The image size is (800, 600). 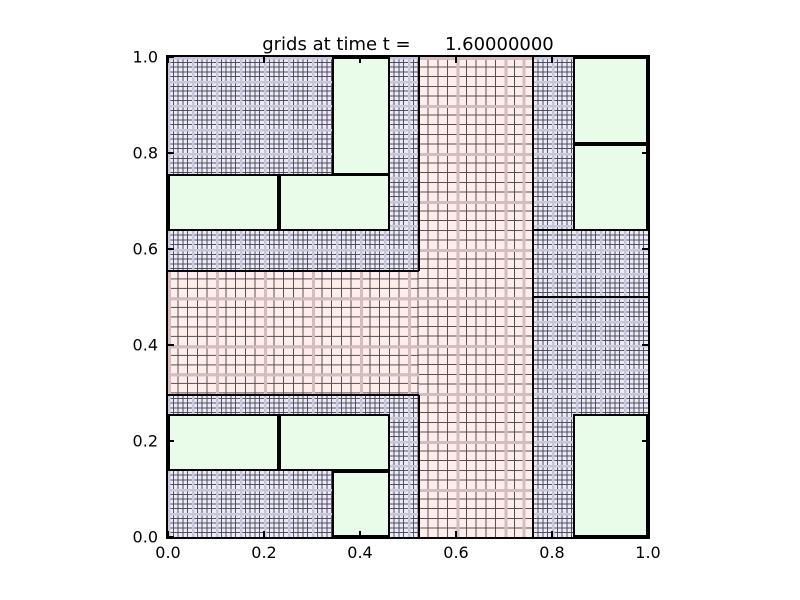 I want to click on x-tick-label: 0.0, so click(x=168, y=552).